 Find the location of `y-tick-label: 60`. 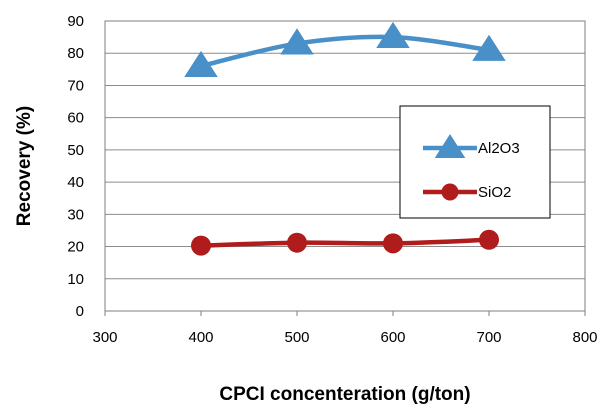

y-tick-label: 60 is located at coordinates (75, 118).